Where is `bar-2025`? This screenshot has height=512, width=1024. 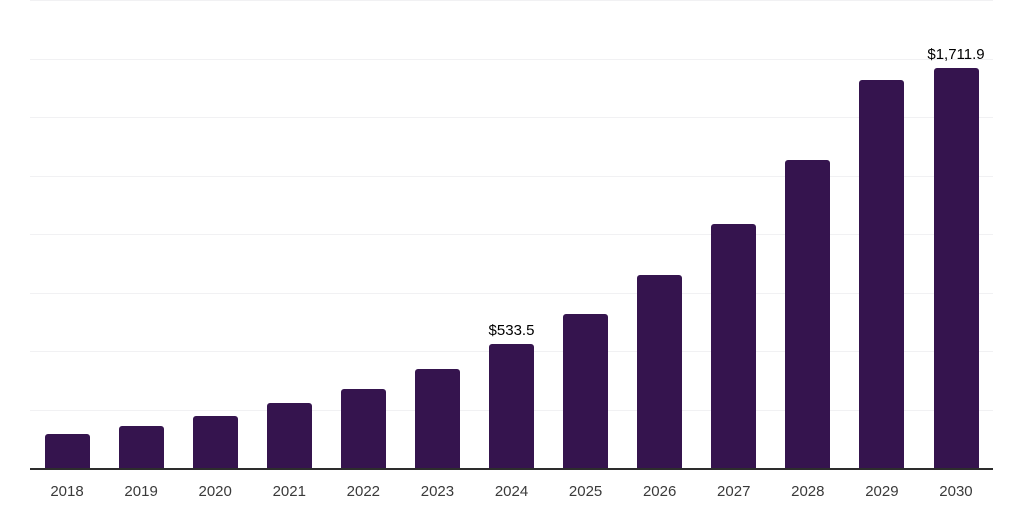 bar-2025 is located at coordinates (586, 391).